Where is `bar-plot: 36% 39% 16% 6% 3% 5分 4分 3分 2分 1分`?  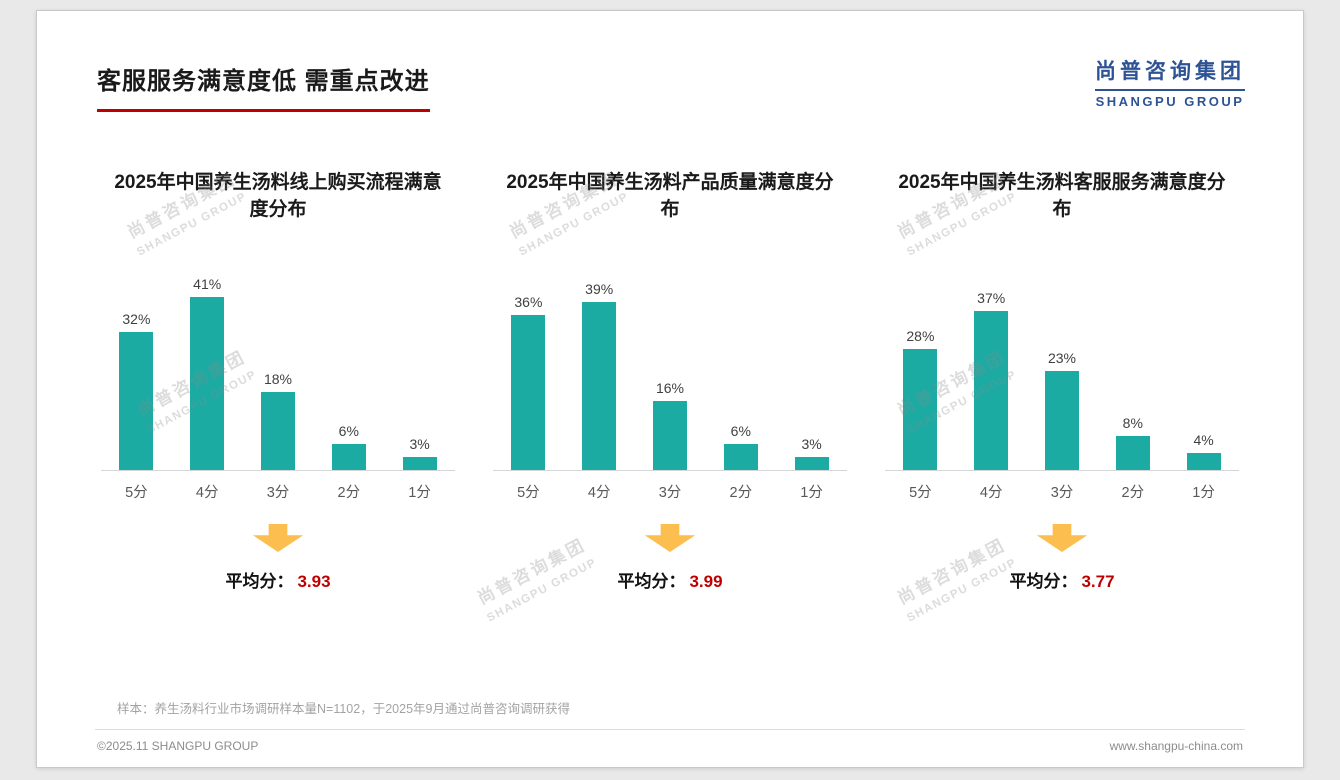
bar-plot: 36% 39% 16% 6% 3% 5分 4分 3分 2分 1分 is located at coordinates (670, 389).